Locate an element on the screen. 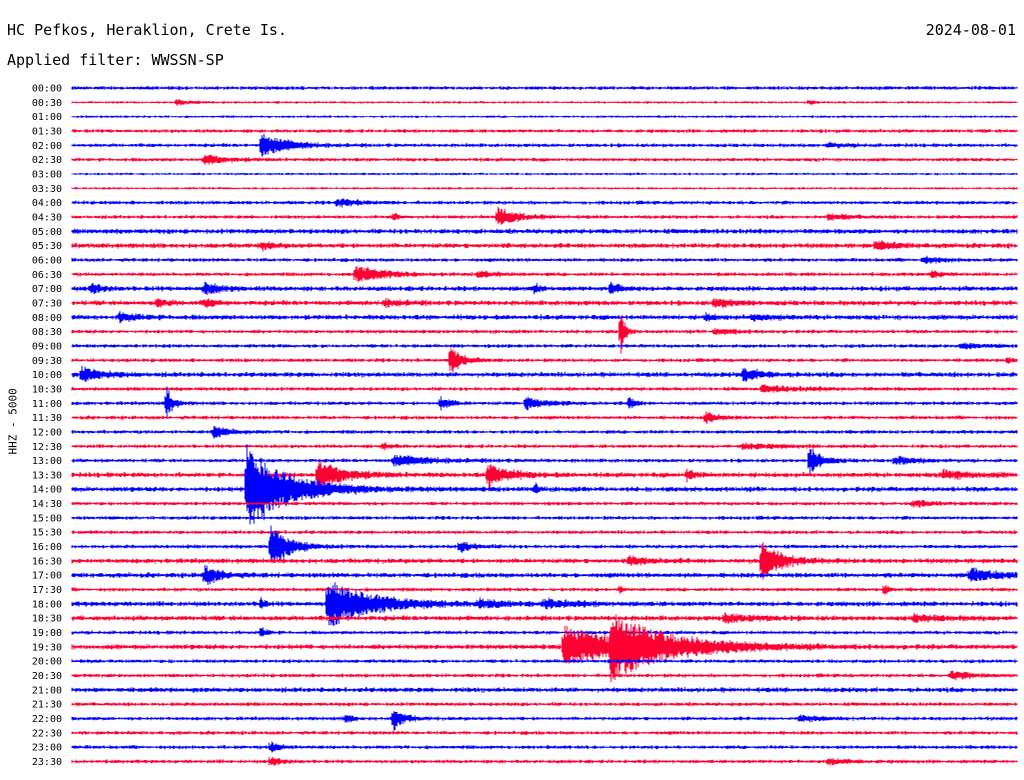 The image size is (1024, 780). filter-label: Applied filter: WWSSN-SP is located at coordinates (115, 60).